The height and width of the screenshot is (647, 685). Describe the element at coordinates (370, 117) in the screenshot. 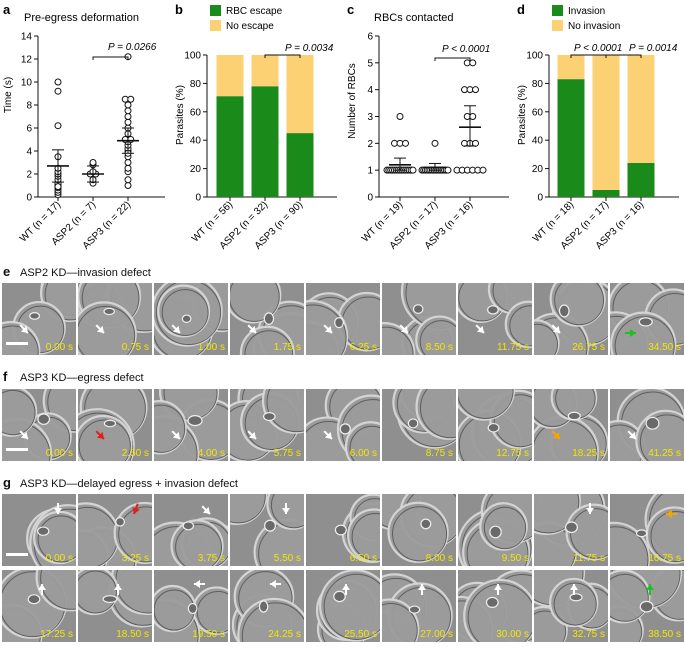

I see `c-y-tick-label: 3` at that location.